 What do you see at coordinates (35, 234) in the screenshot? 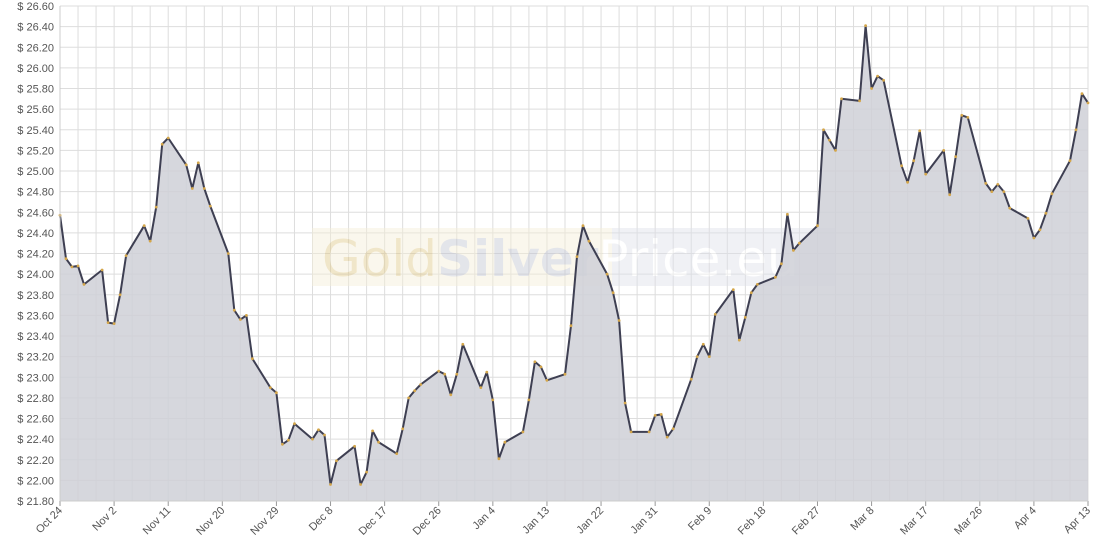
I see `y-tick-label: $ 24.40` at bounding box center [35, 234].